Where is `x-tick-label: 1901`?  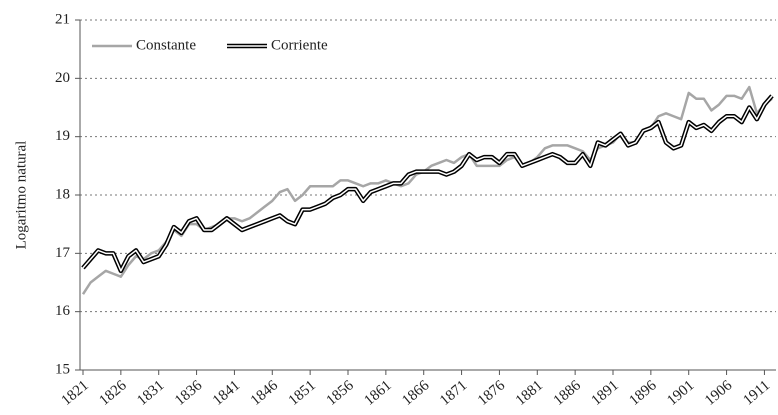 x-tick-label: 1901 is located at coordinates (680, 393).